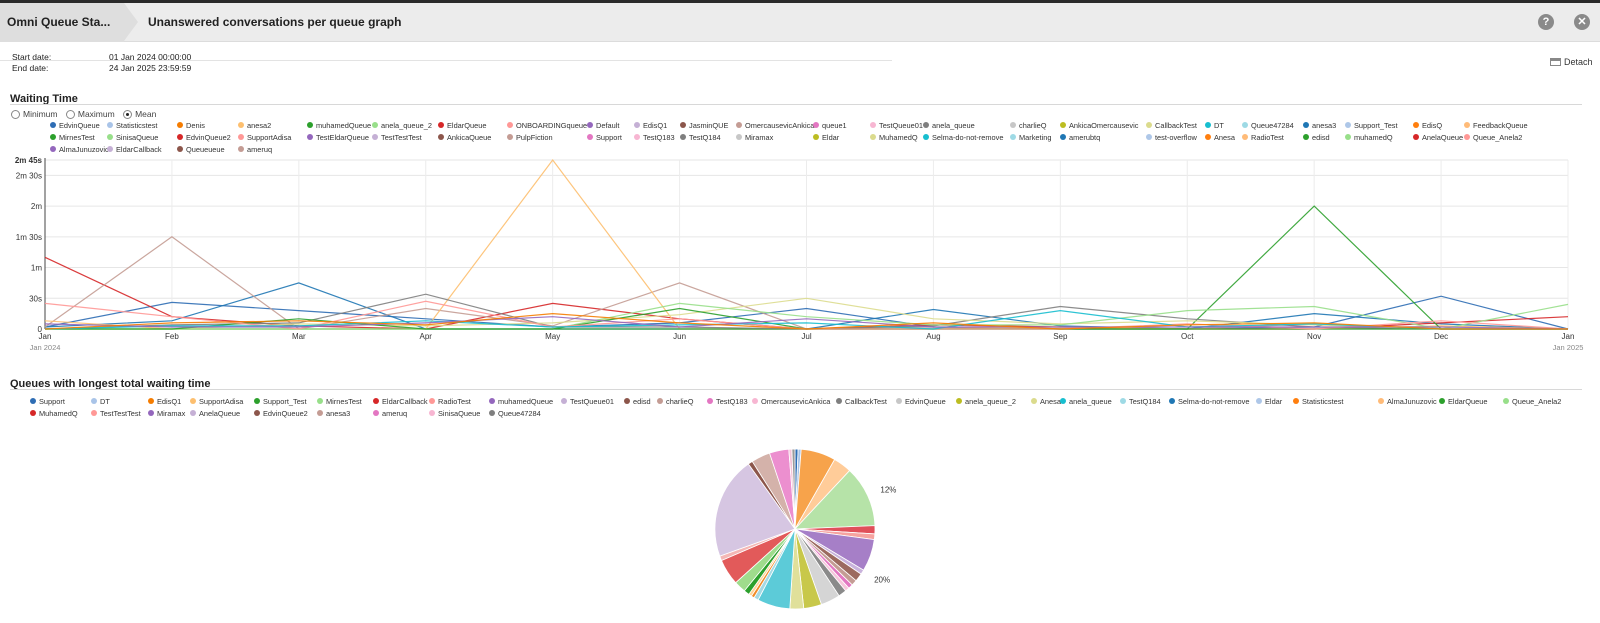  I want to click on legend-label: EldarQueue, so click(1468, 401).